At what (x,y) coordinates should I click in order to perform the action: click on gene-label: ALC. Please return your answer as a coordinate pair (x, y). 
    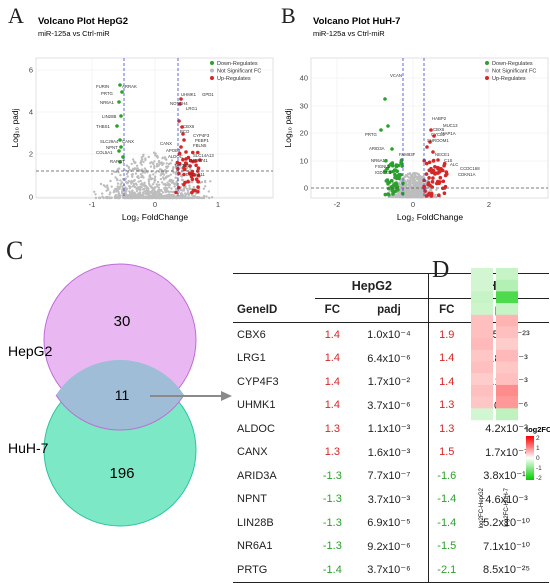
    Looking at the image, I should click on (454, 164).